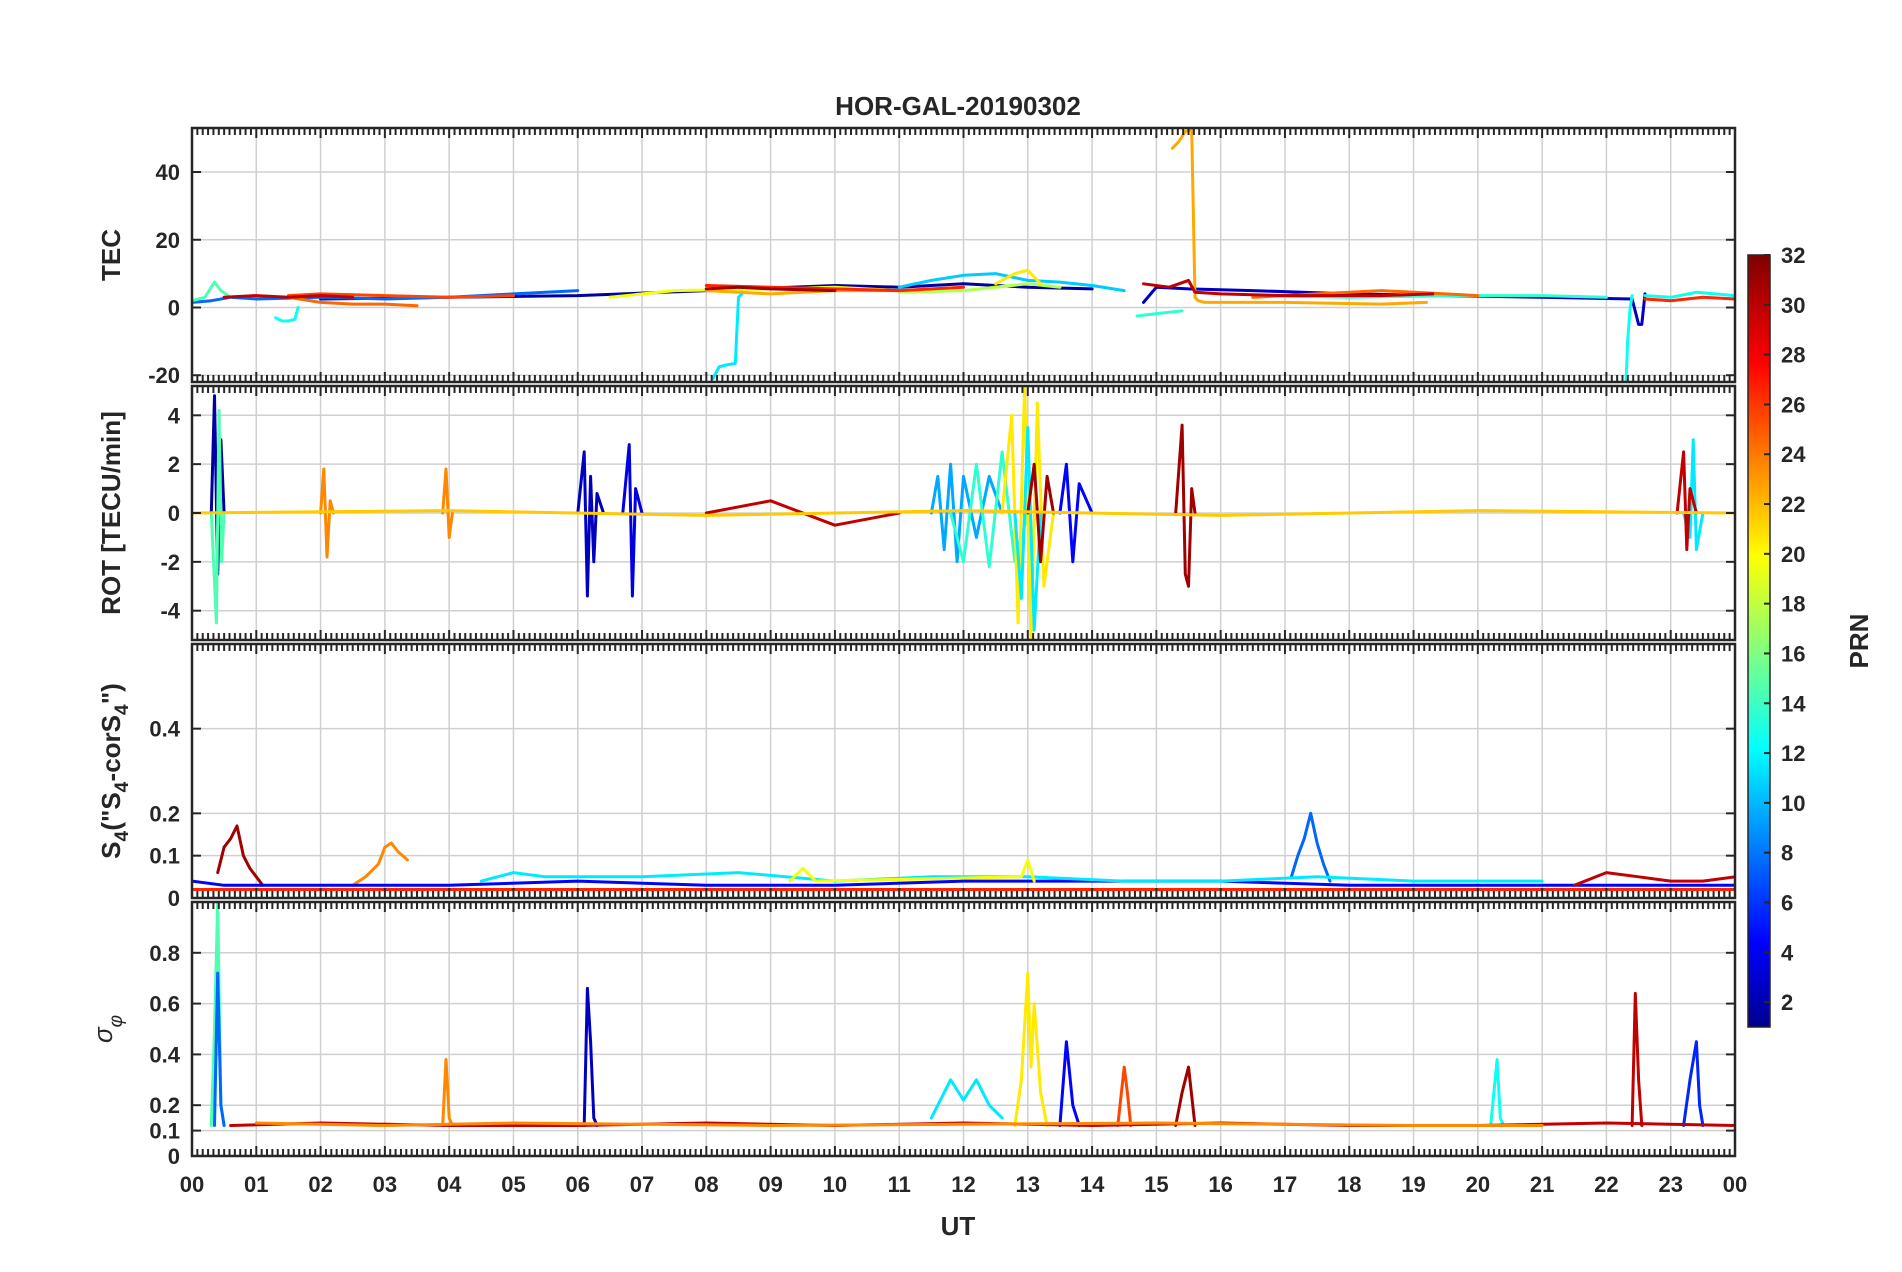 This screenshot has height=1272, width=1902. I want to click on x-tick-label: 05, so click(513, 1184).